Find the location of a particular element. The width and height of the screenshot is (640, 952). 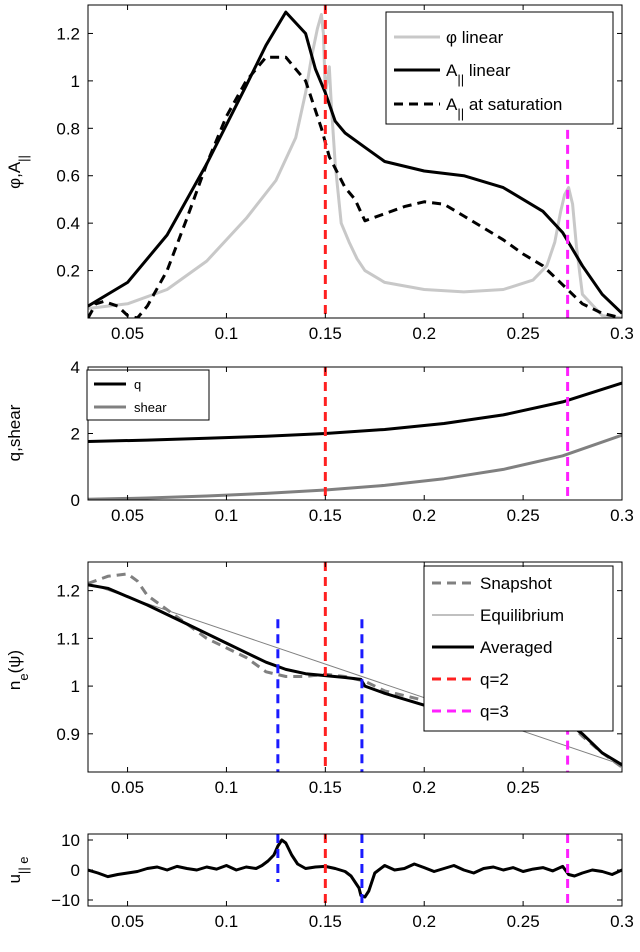

legend-label-averaged: Averaged is located at coordinates (516, 647).